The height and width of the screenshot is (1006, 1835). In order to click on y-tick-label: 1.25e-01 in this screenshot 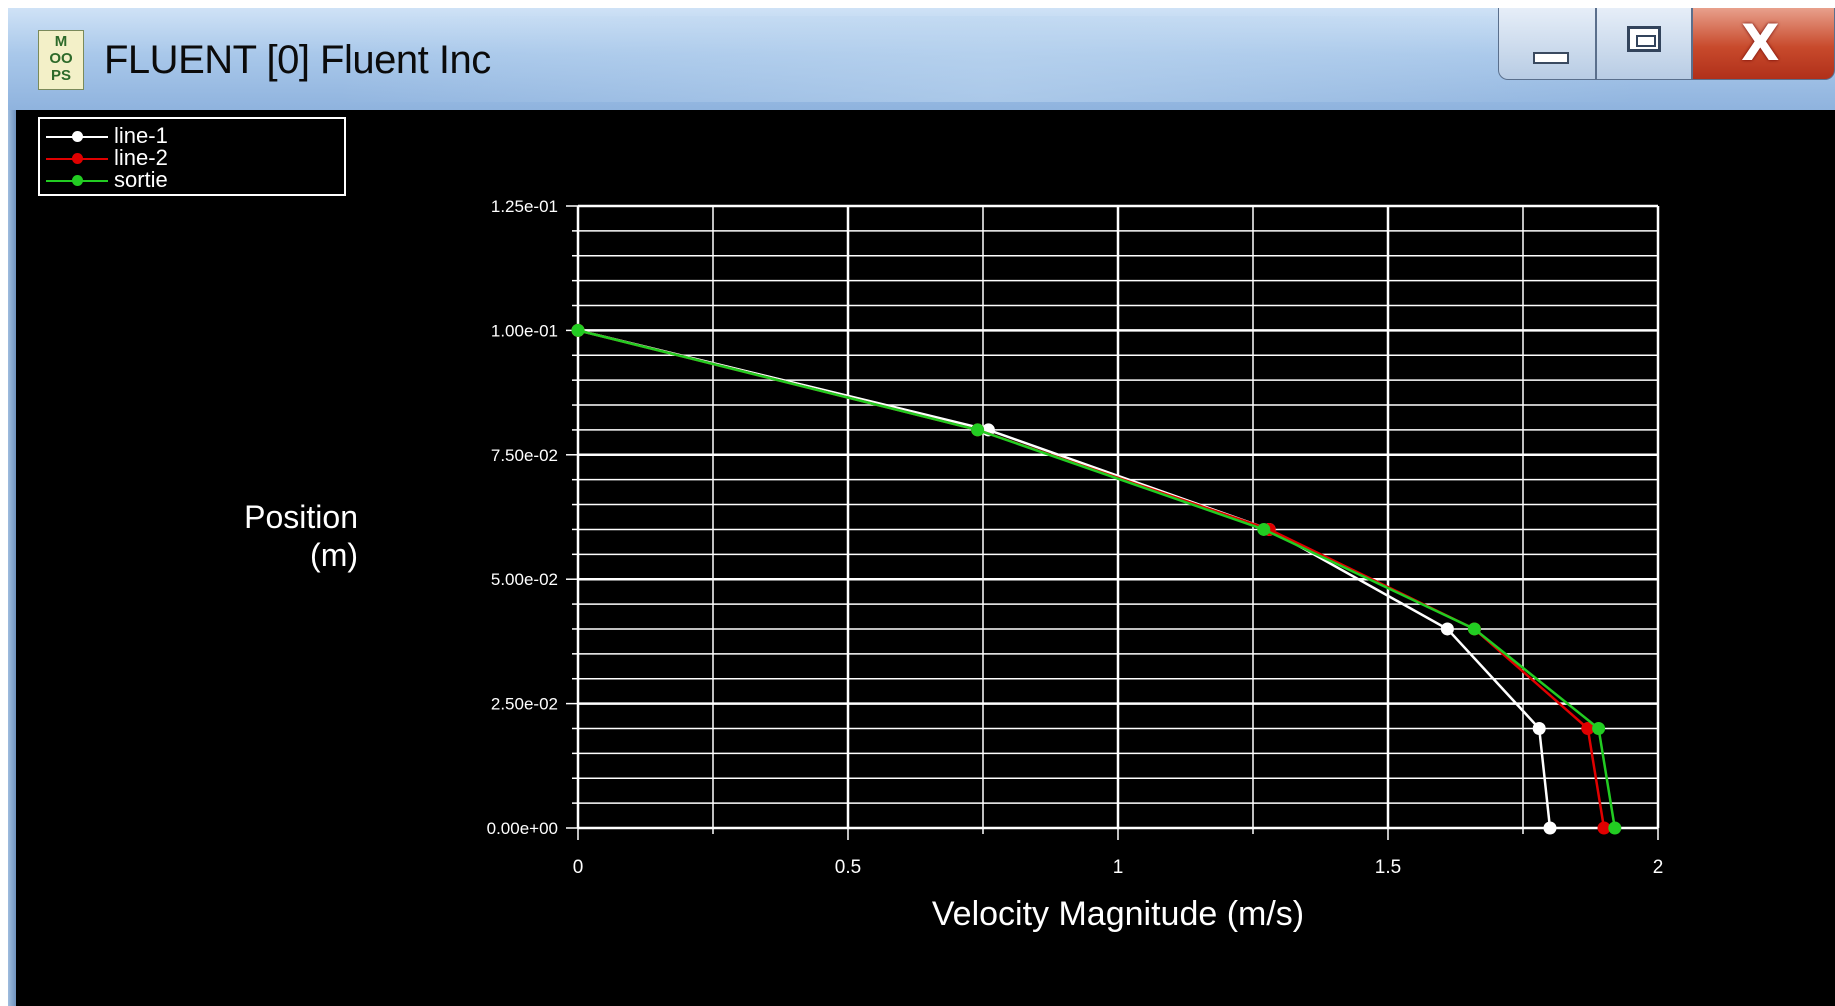, I will do `click(524, 206)`.